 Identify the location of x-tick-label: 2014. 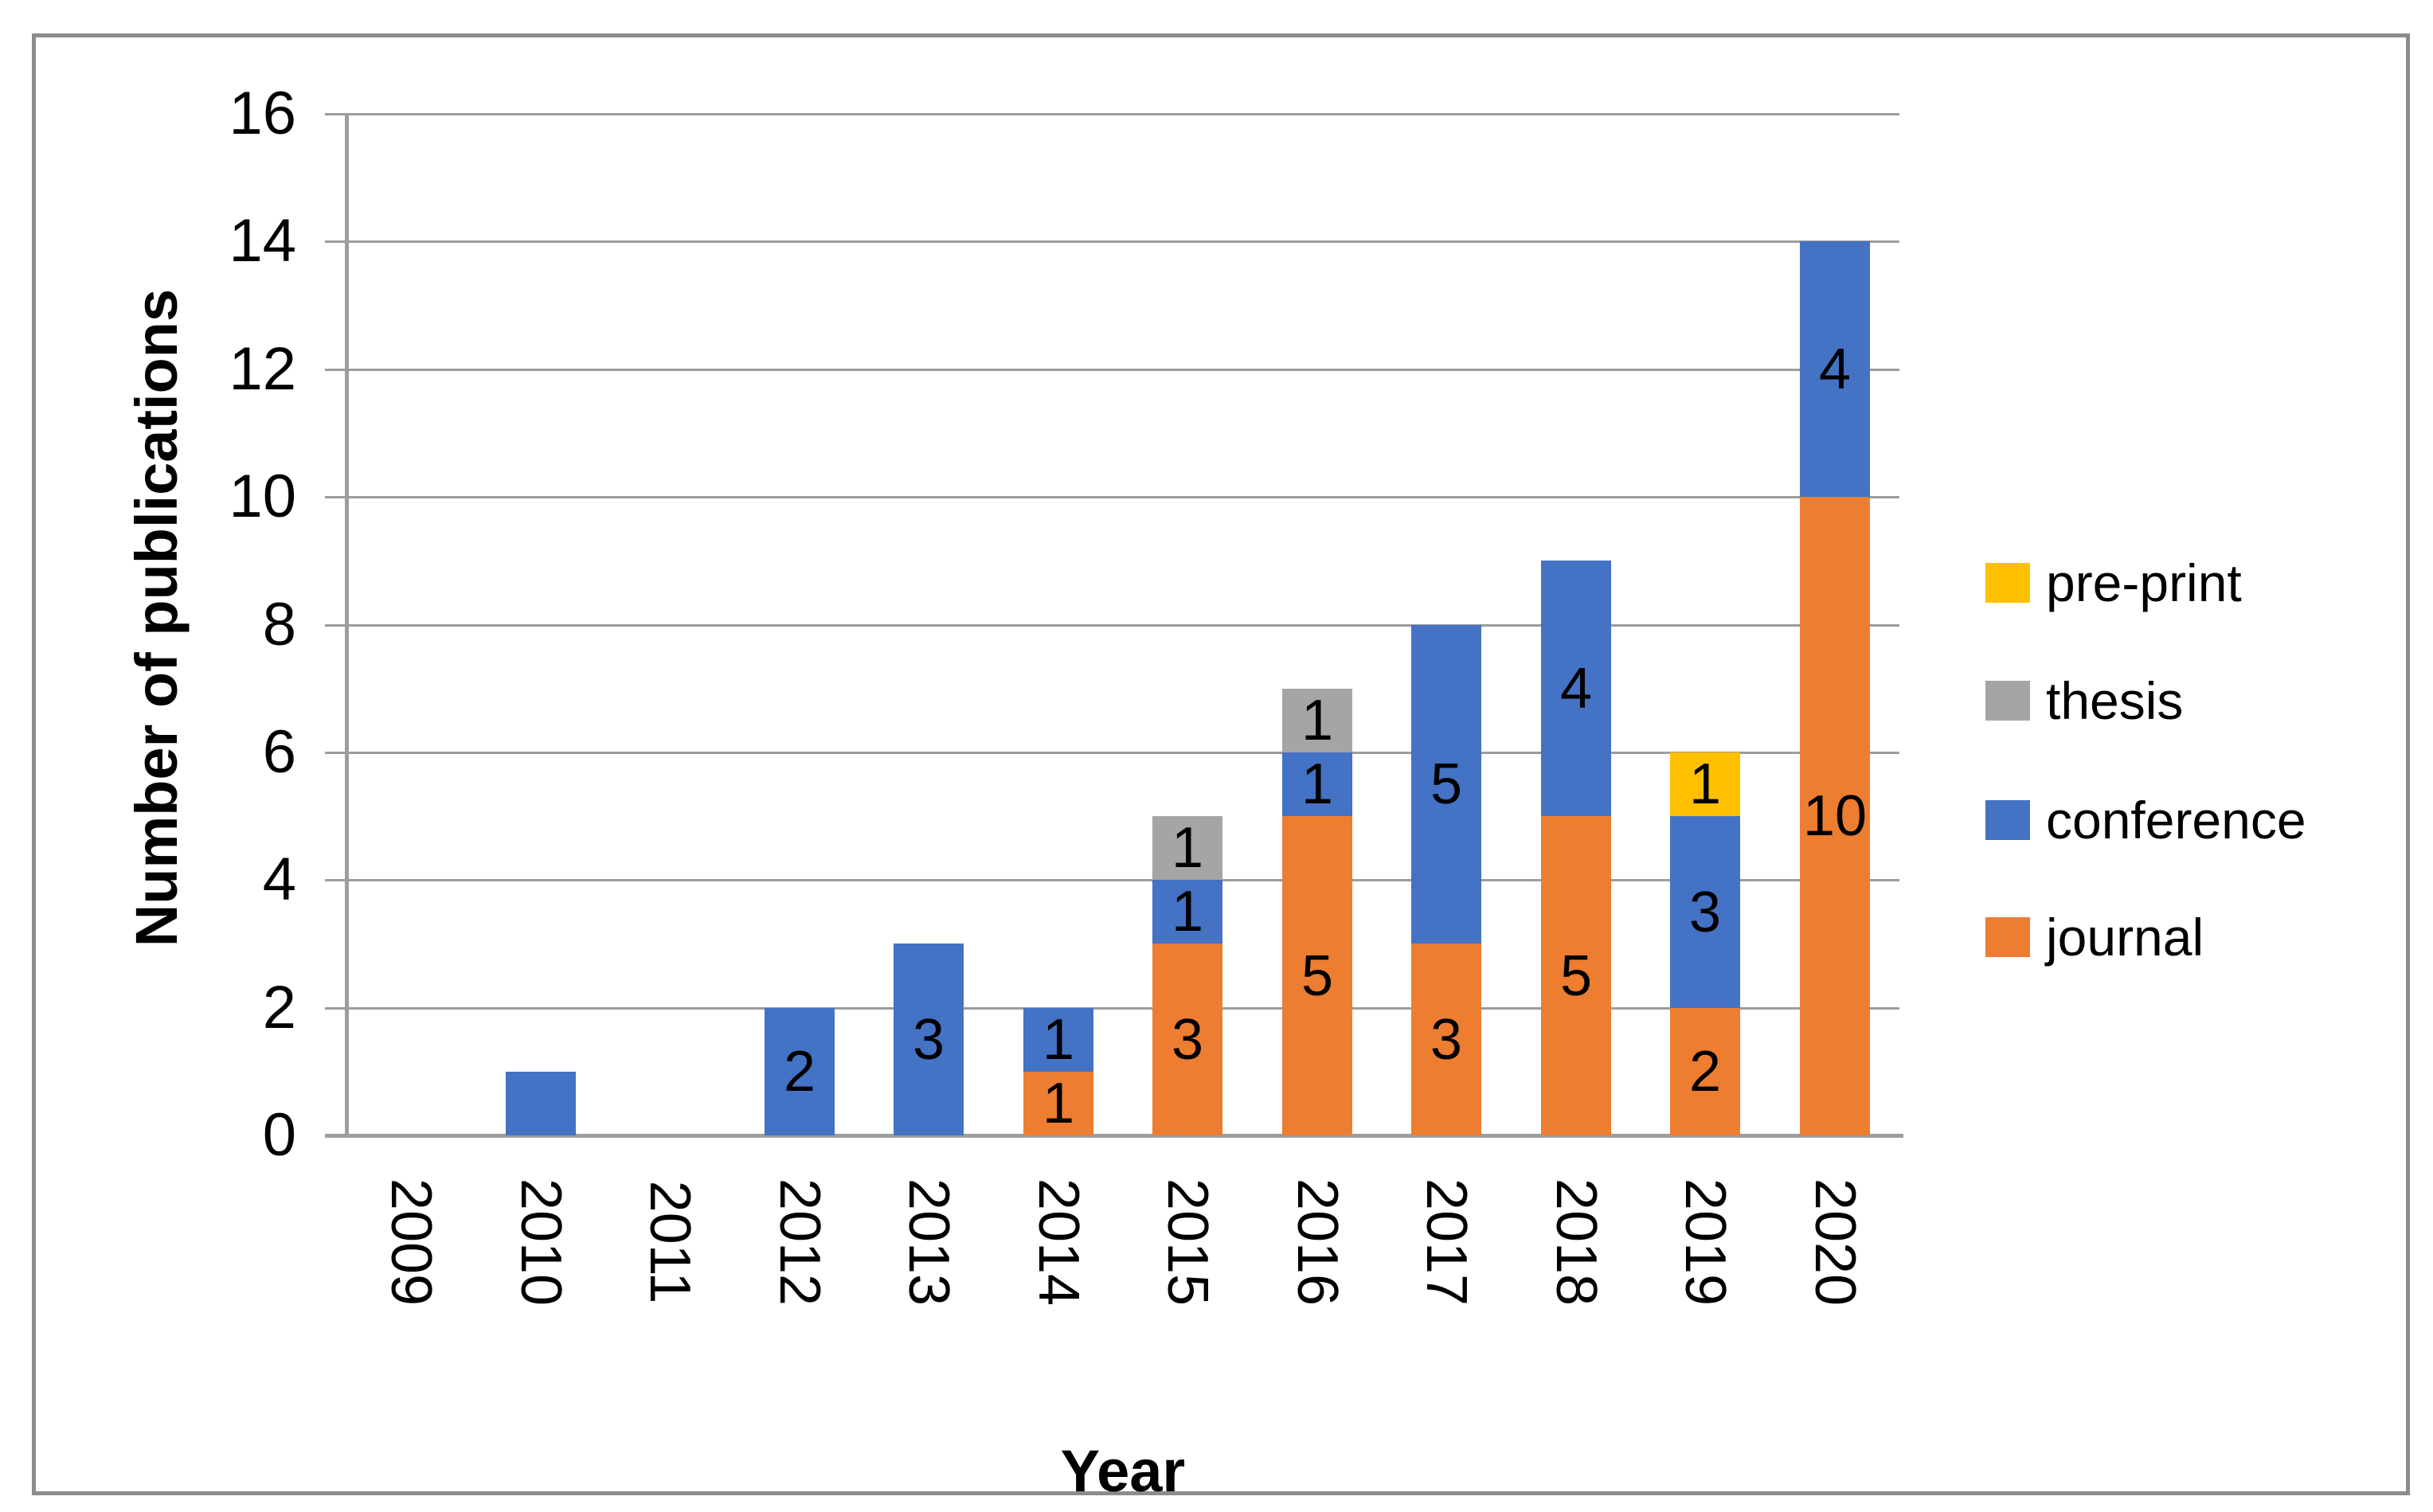
(1058, 1242).